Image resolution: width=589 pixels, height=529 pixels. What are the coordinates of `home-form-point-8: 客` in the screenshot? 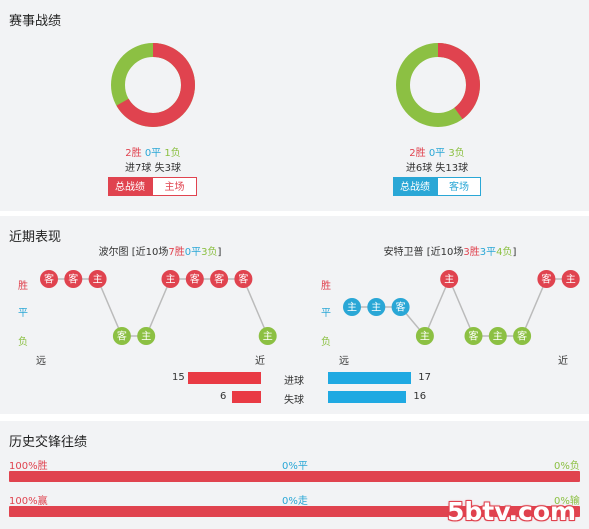 It's located at (219, 279).